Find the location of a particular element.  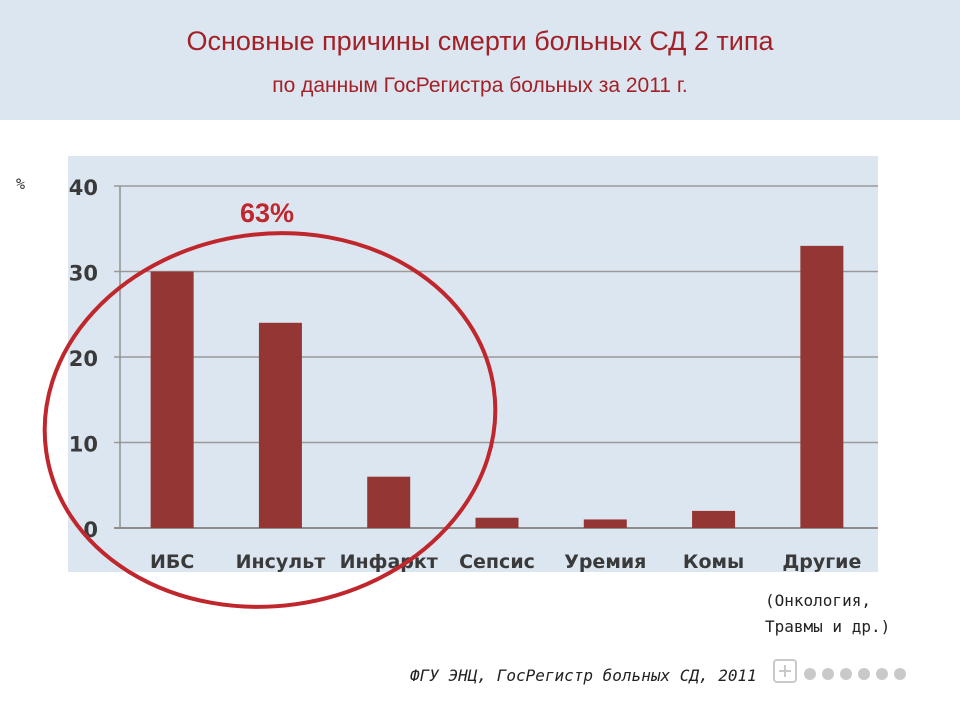

x-tick-label: Инсульт is located at coordinates (281, 562).